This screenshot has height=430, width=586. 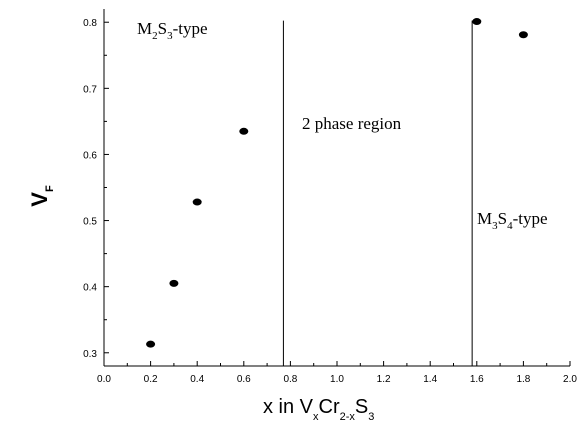 I want to click on x-tick-label: 1.6, so click(x=477, y=379).